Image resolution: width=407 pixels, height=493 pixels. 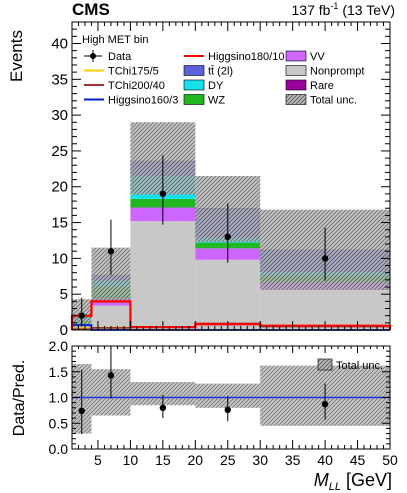 I want to click on x-tick-label-5: 5, so click(x=98, y=460).